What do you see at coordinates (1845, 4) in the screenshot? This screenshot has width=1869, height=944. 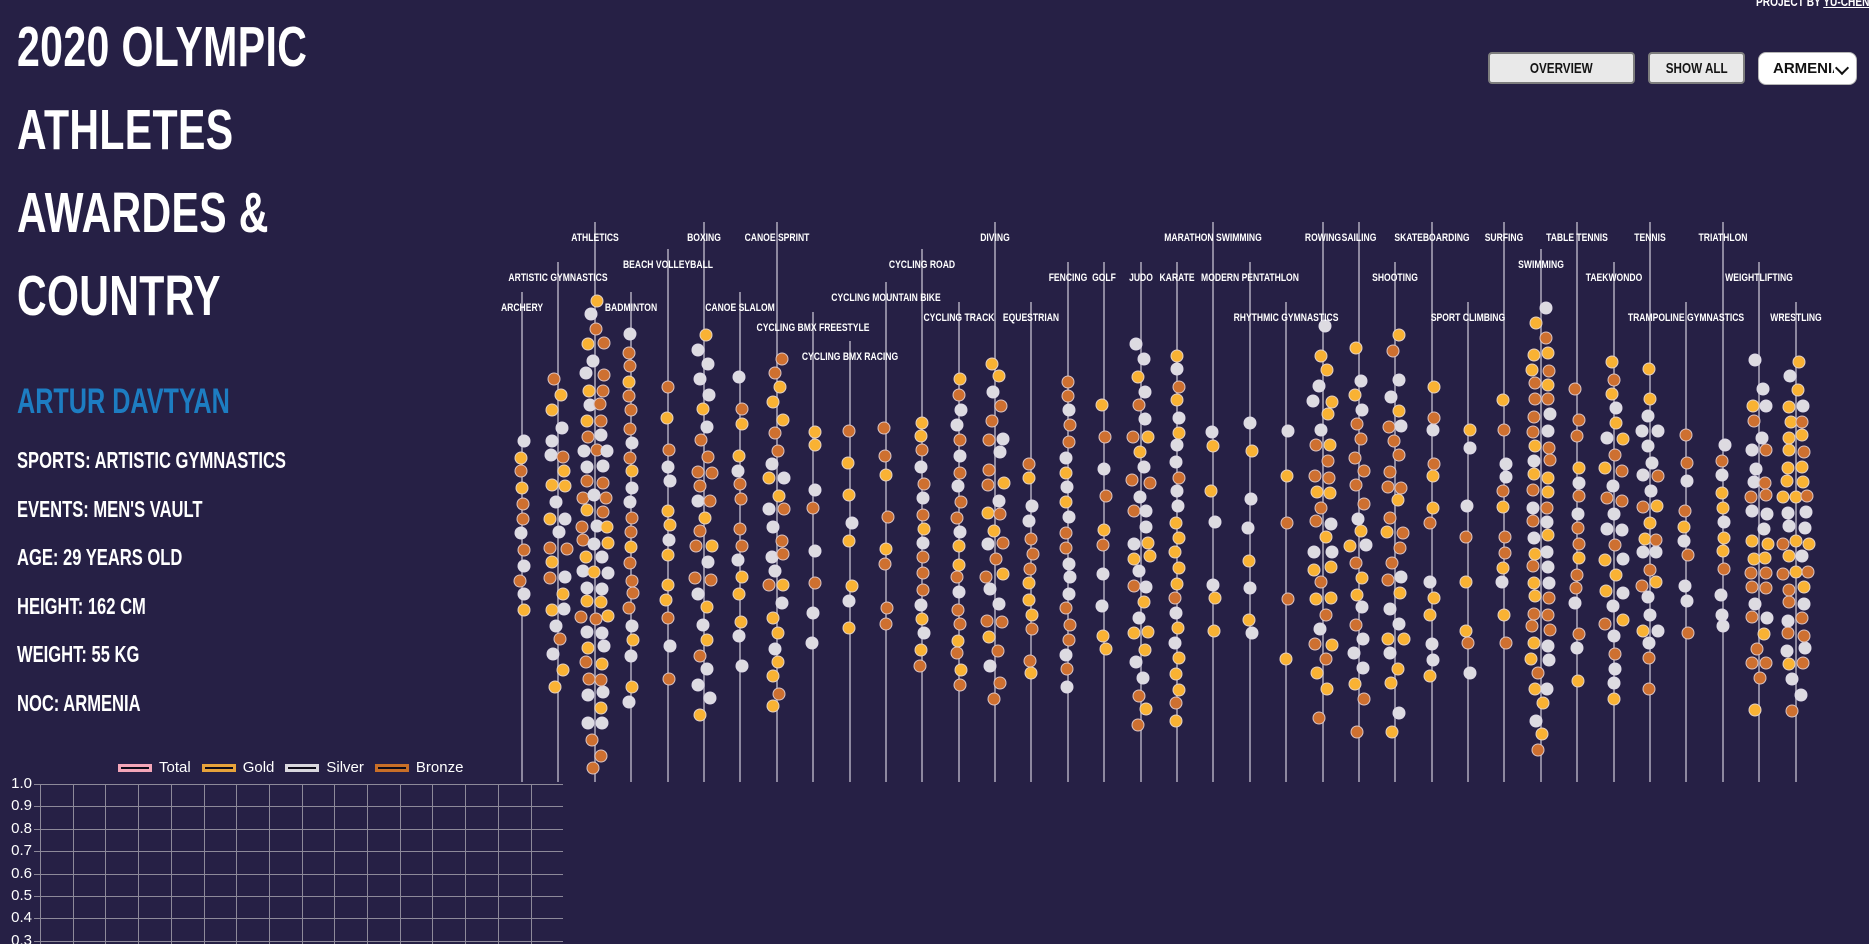 I see `credit-author-link: YU-CHEN` at bounding box center [1845, 4].